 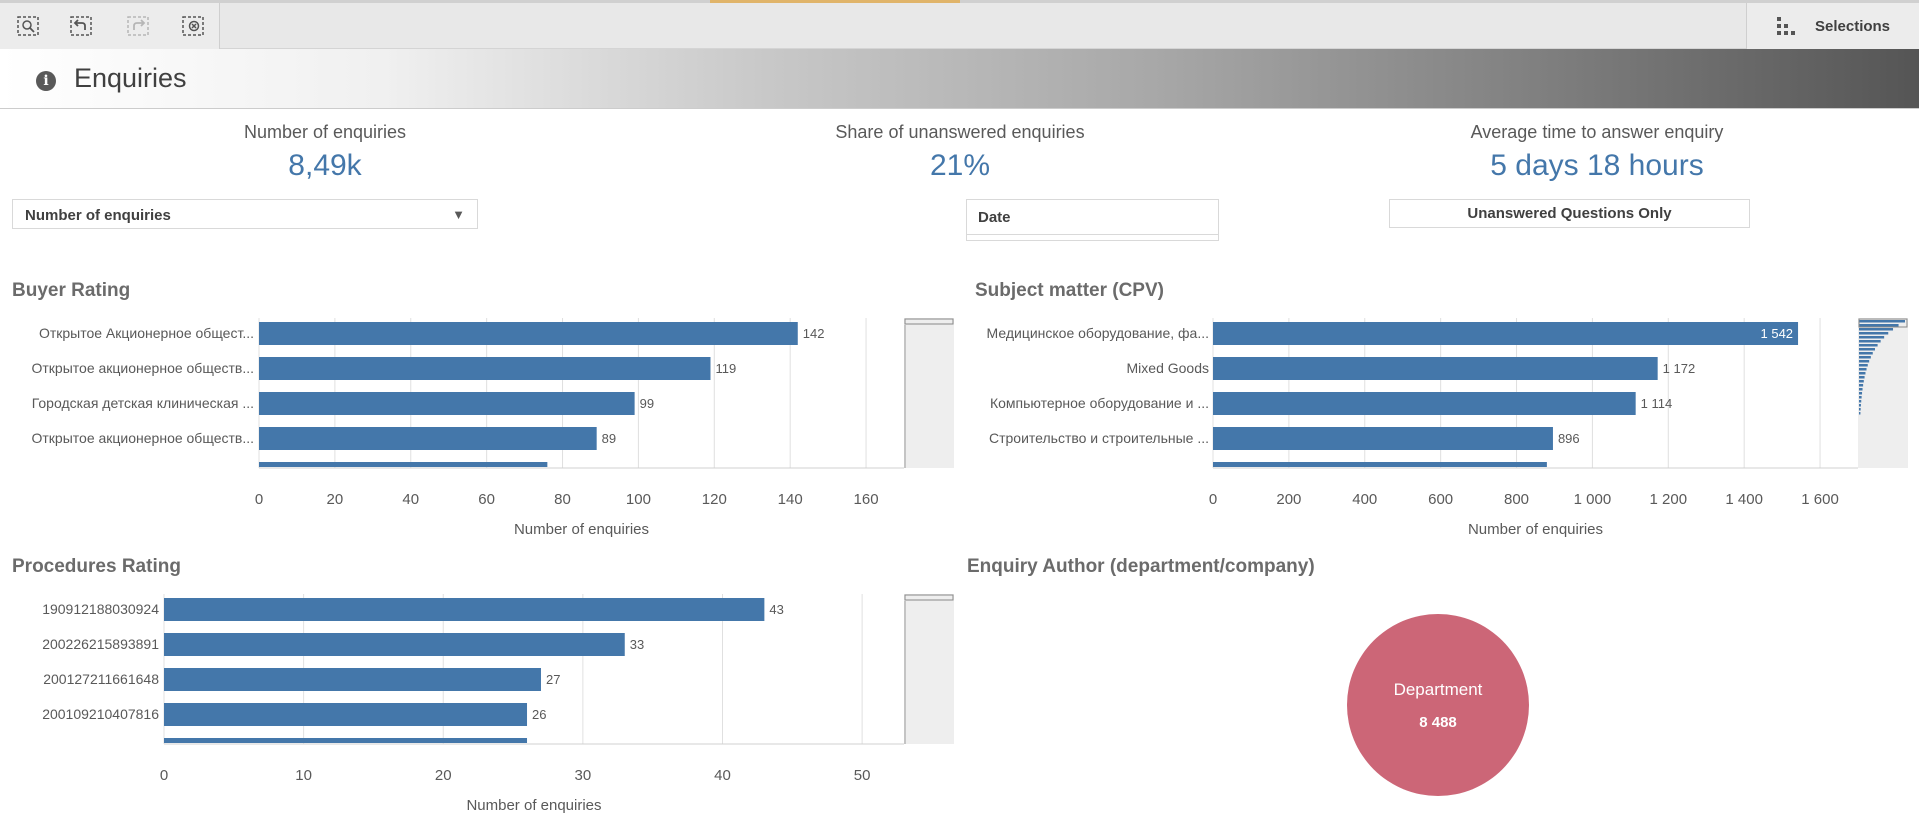 I want to click on unanswered-only-button: Unanswered Questions Only, so click(x=1569, y=213).